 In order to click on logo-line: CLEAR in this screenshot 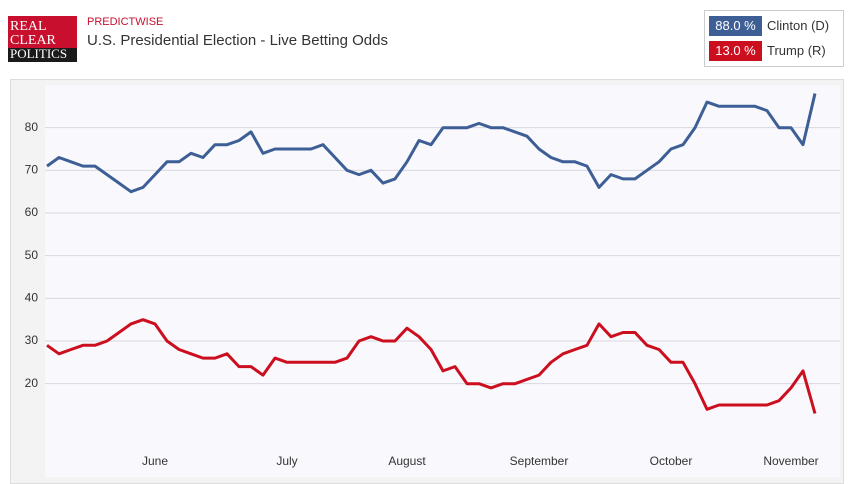, I will do `click(33, 40)`.